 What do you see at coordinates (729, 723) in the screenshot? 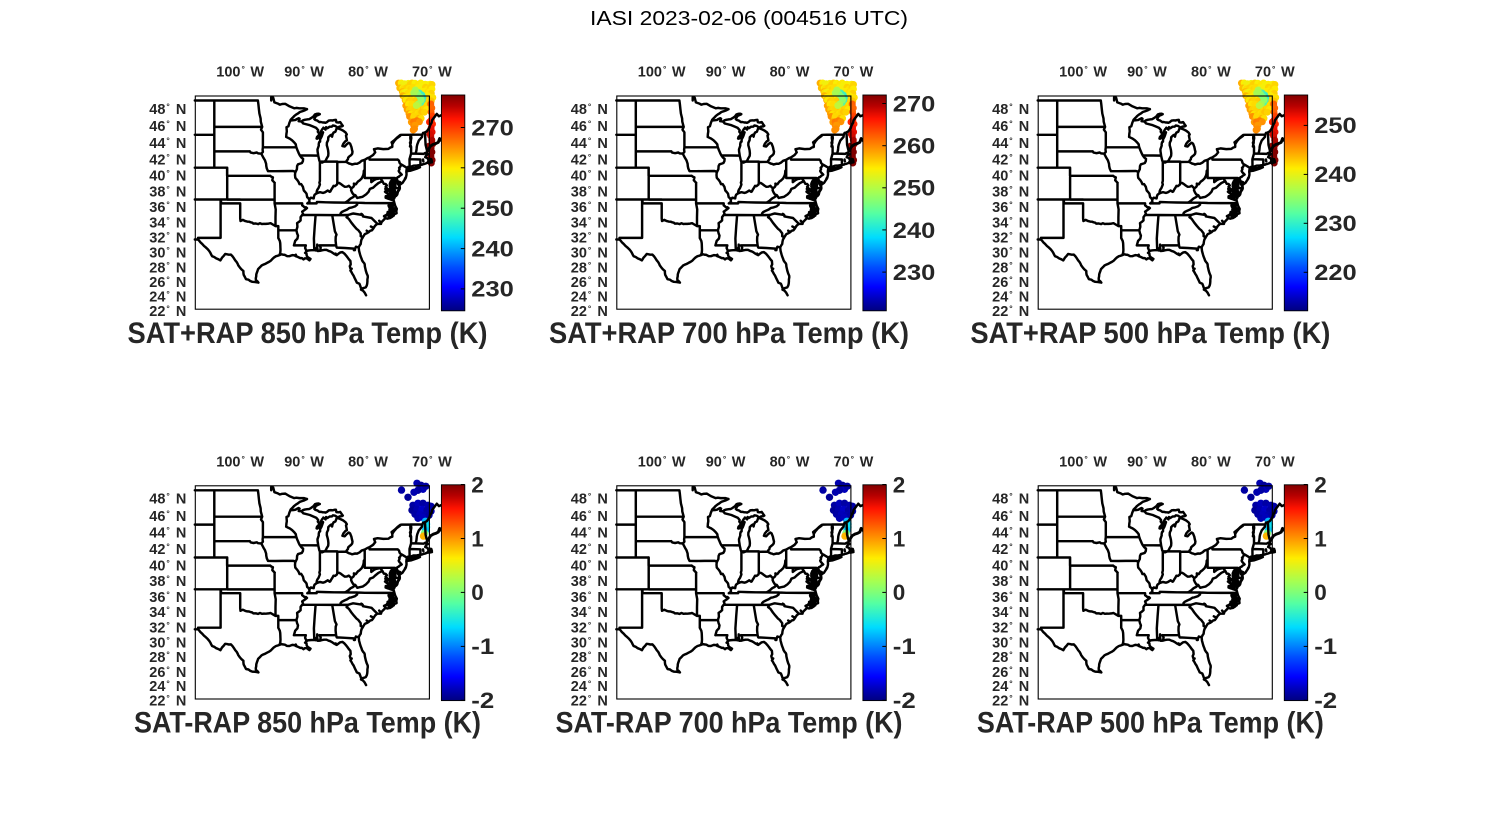
I see `svg-text: SAT-RAP 700 hPa Temp (K)` at bounding box center [729, 723].